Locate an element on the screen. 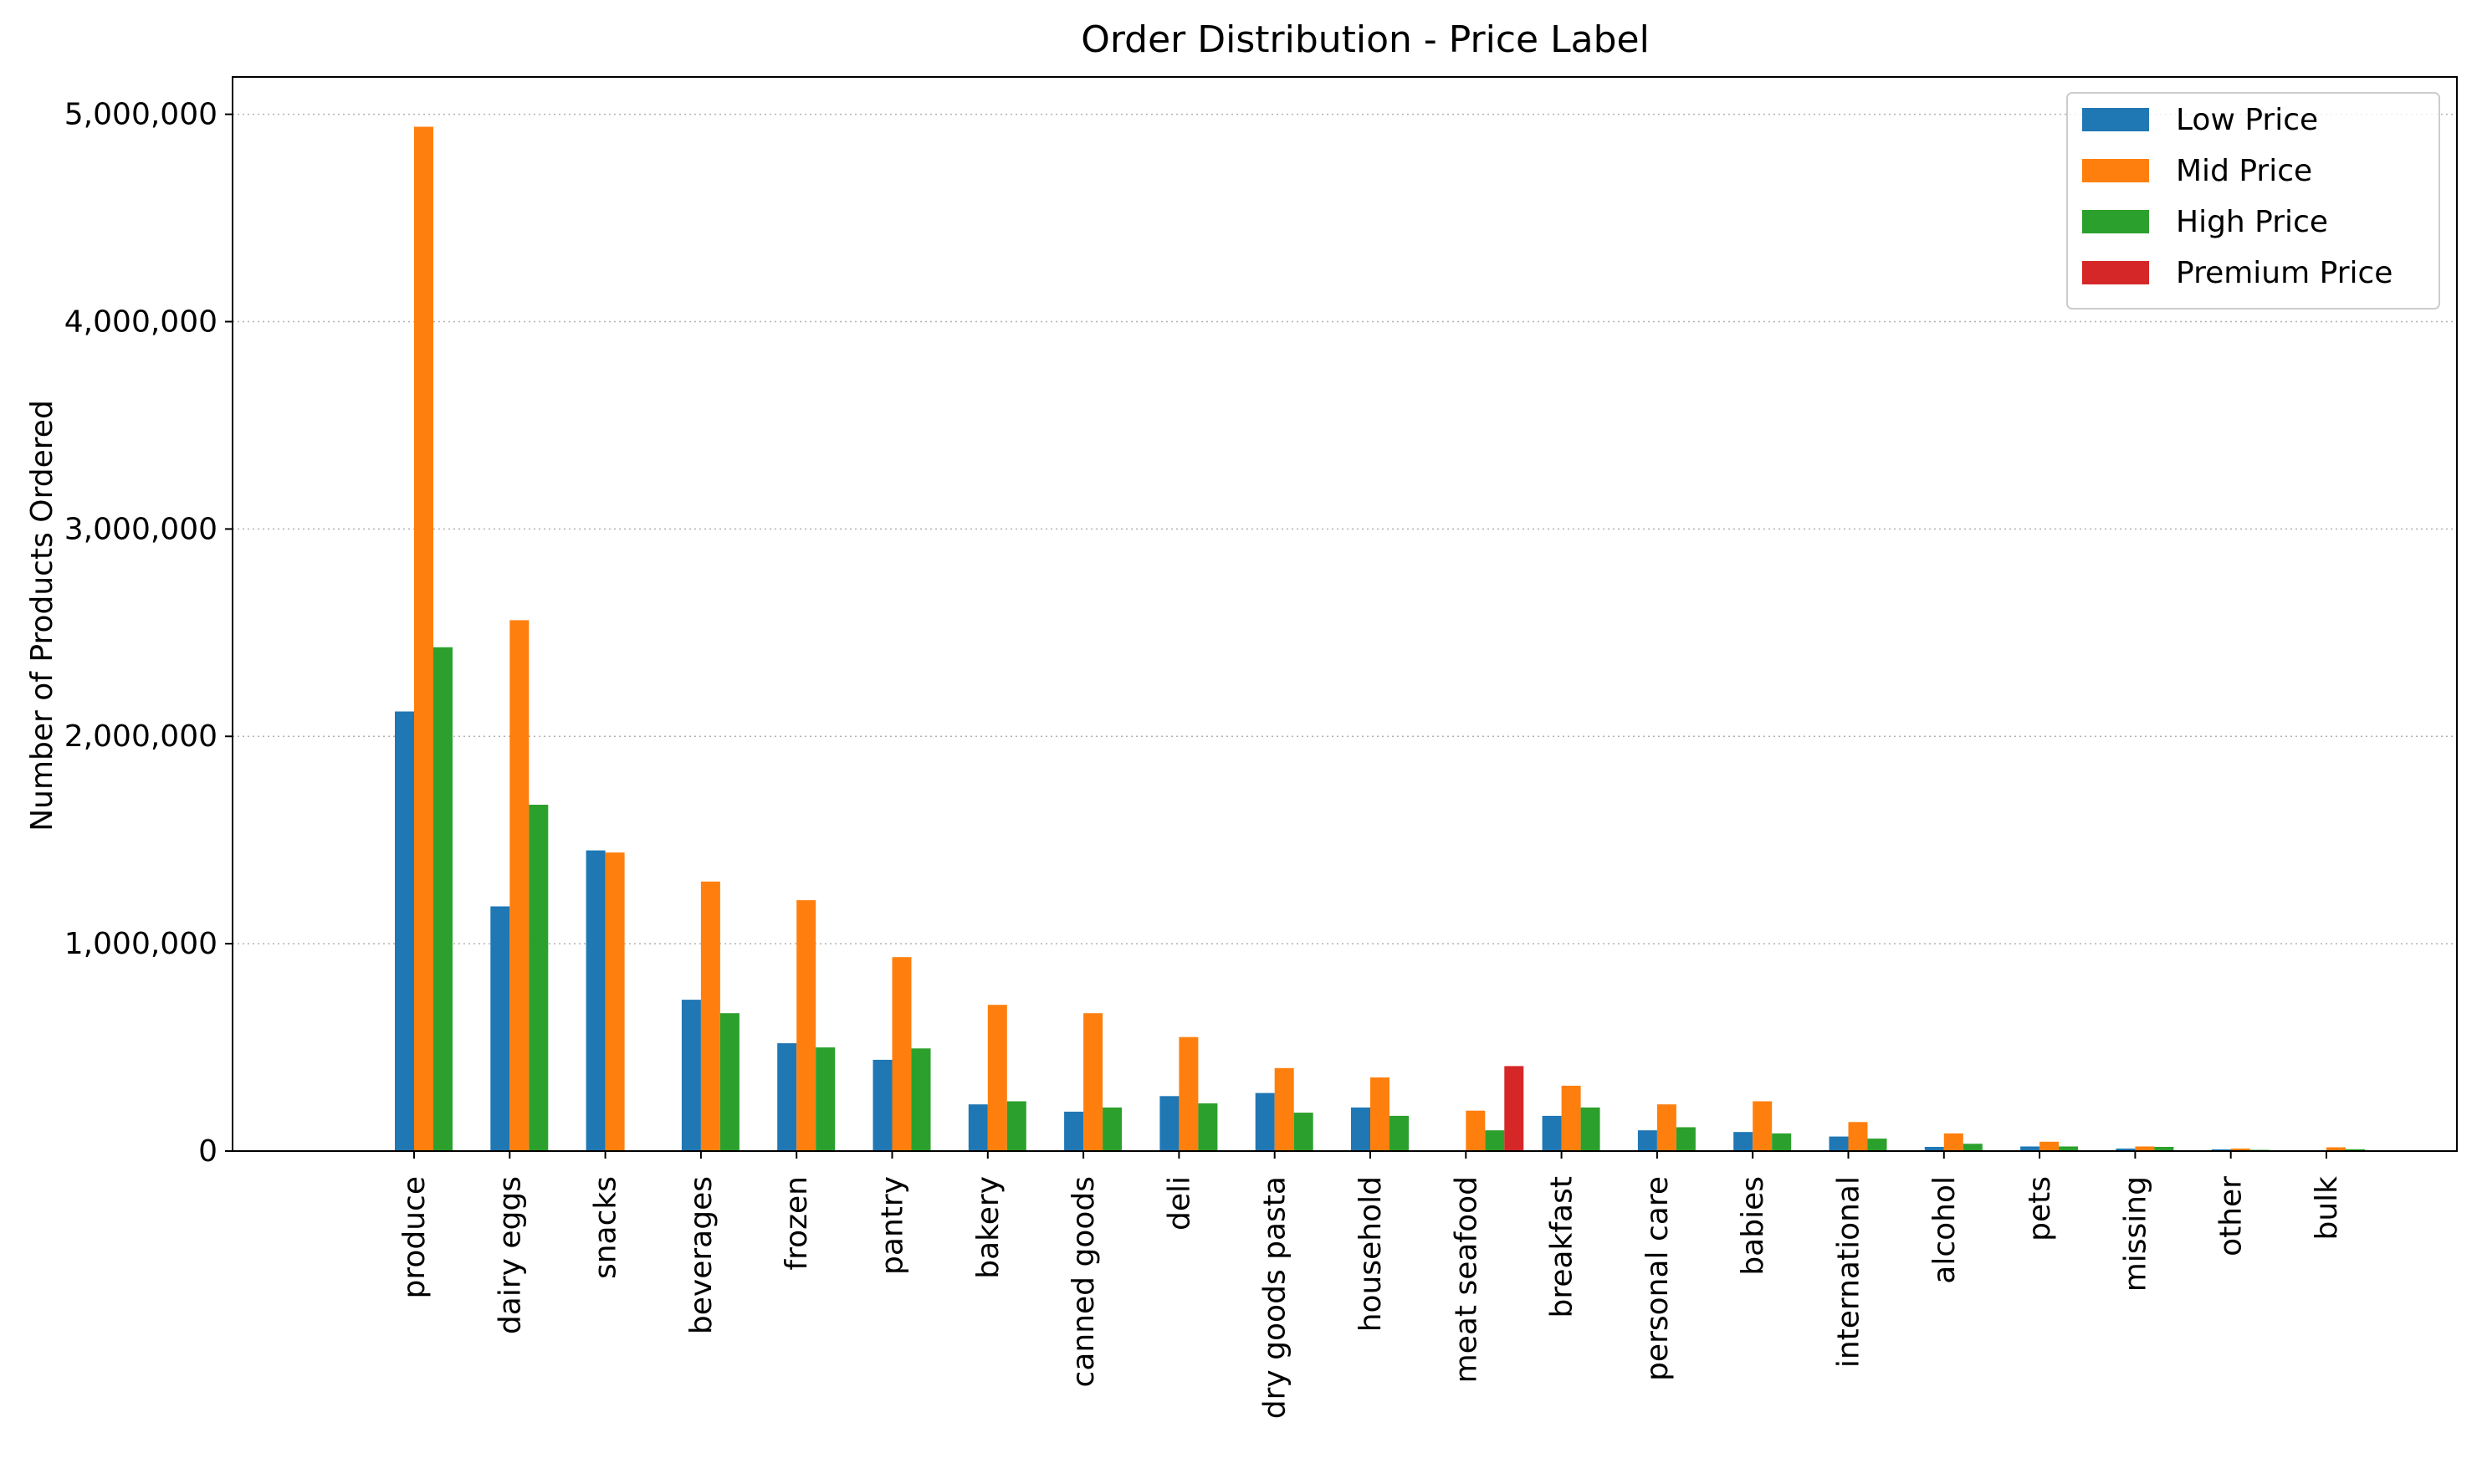 This screenshot has height=1484, width=2482. y-axis-label: Number of Products Ordered is located at coordinates (42, 616).